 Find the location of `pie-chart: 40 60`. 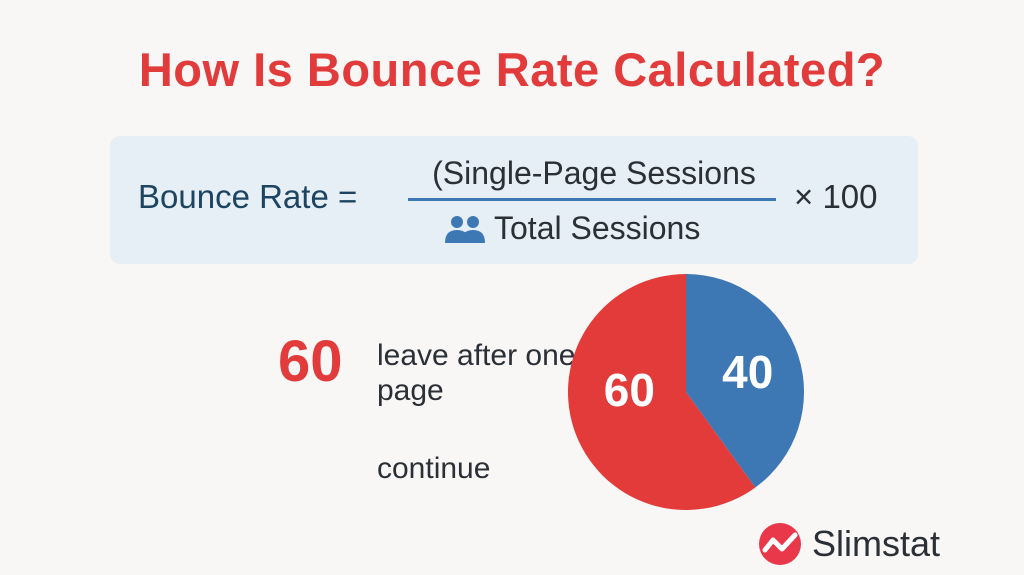

pie-chart: 40 60 is located at coordinates (686, 392).